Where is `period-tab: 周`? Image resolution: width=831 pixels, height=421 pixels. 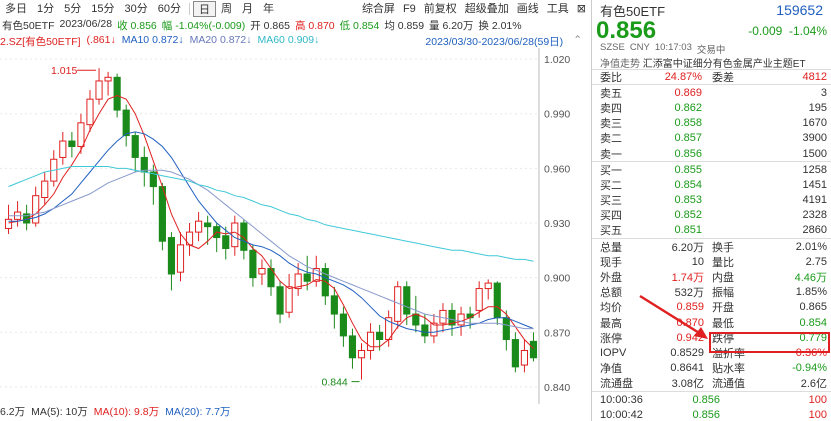
period-tab: 周 is located at coordinates (226, 9).